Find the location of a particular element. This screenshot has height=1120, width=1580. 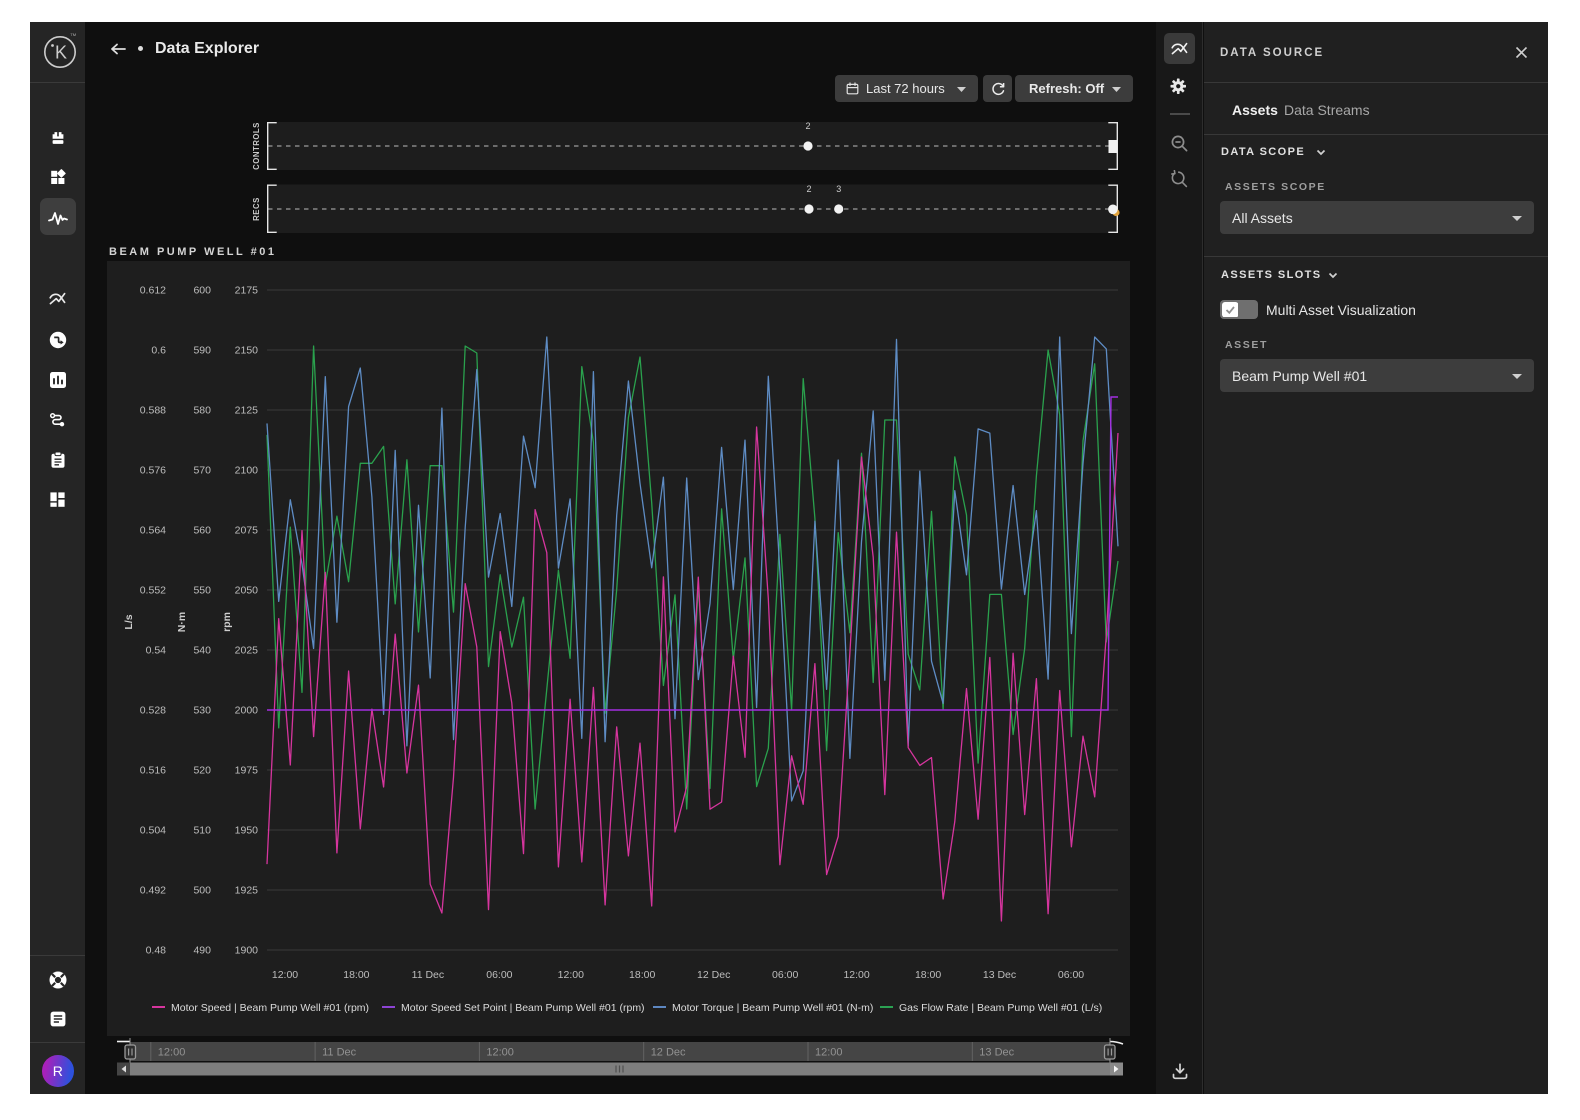

svg-text: 510 is located at coordinates (202, 831).